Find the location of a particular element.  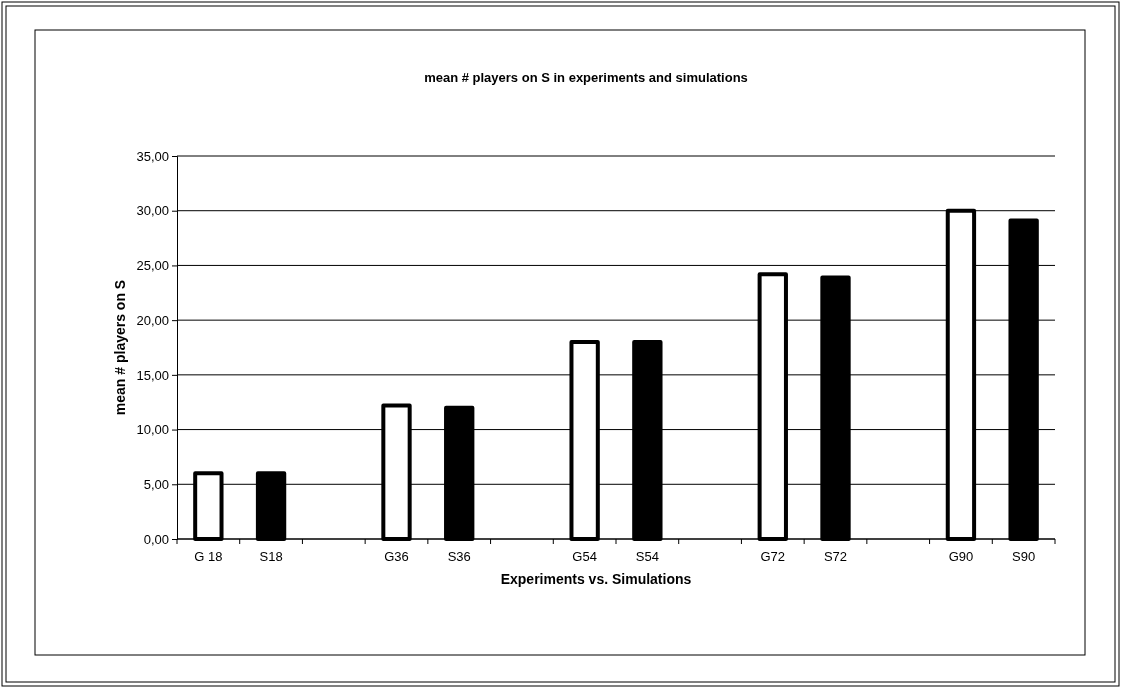

y-tick-label: 20,00 is located at coordinates (152, 320).